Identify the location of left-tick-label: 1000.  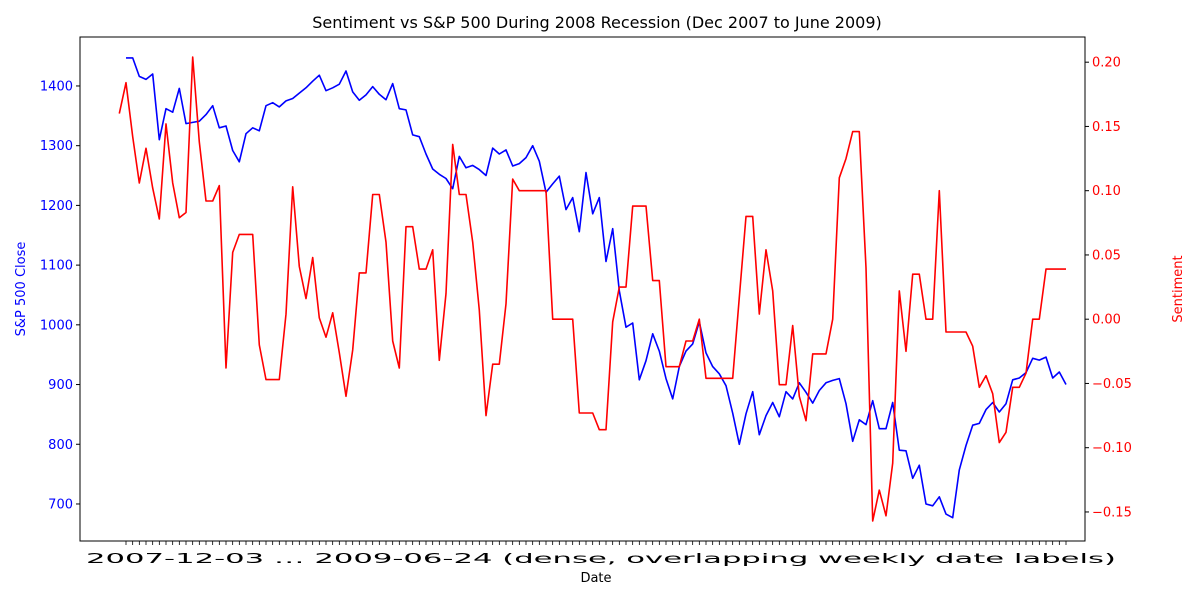
(56, 325).